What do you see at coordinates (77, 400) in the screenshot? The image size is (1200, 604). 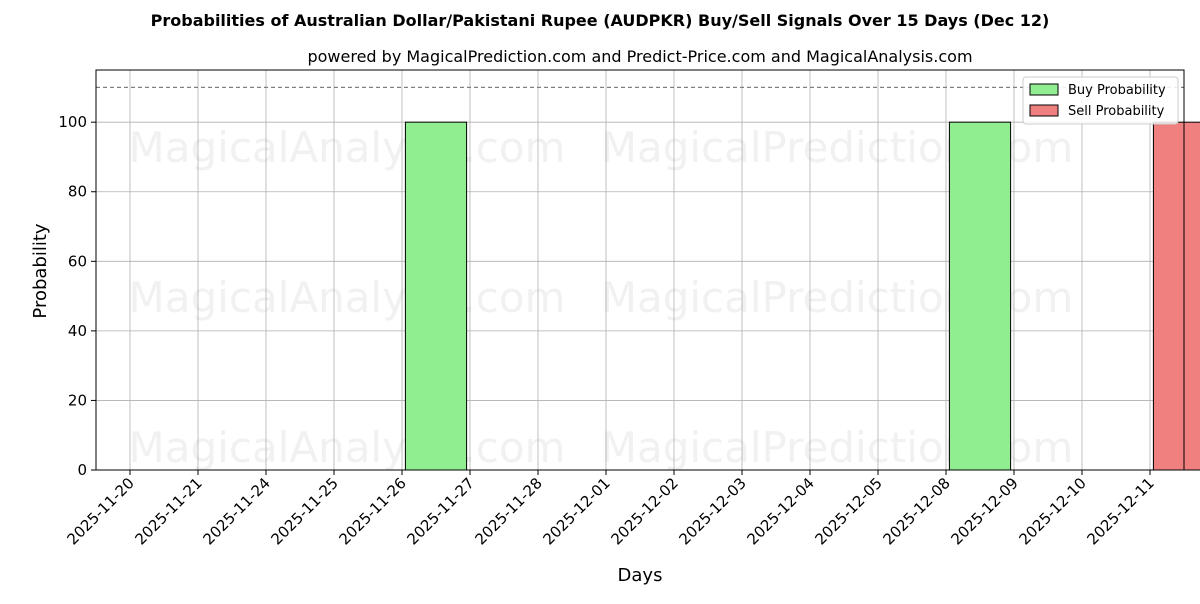 I see `y-tick-label: 20` at bounding box center [77, 400].